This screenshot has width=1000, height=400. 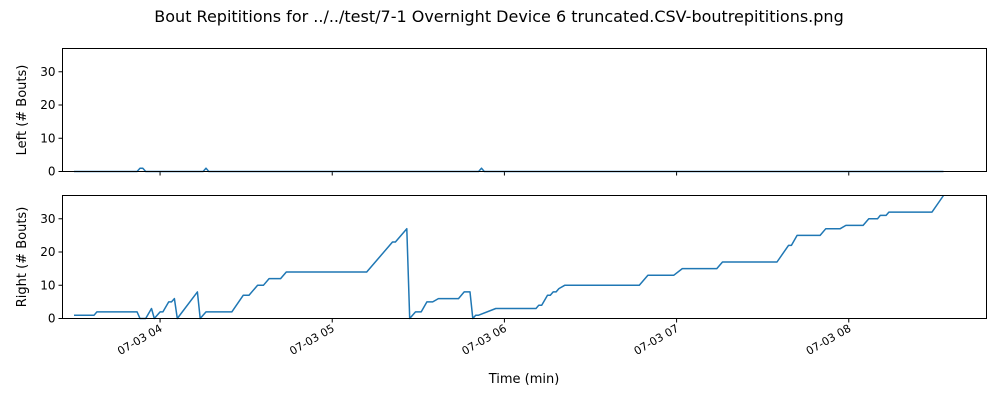 I want to click on x-ticks-bottom: 07-03 04 07-03 05 07-03 06 07-03 07 07-03 08, so click(x=484, y=338).